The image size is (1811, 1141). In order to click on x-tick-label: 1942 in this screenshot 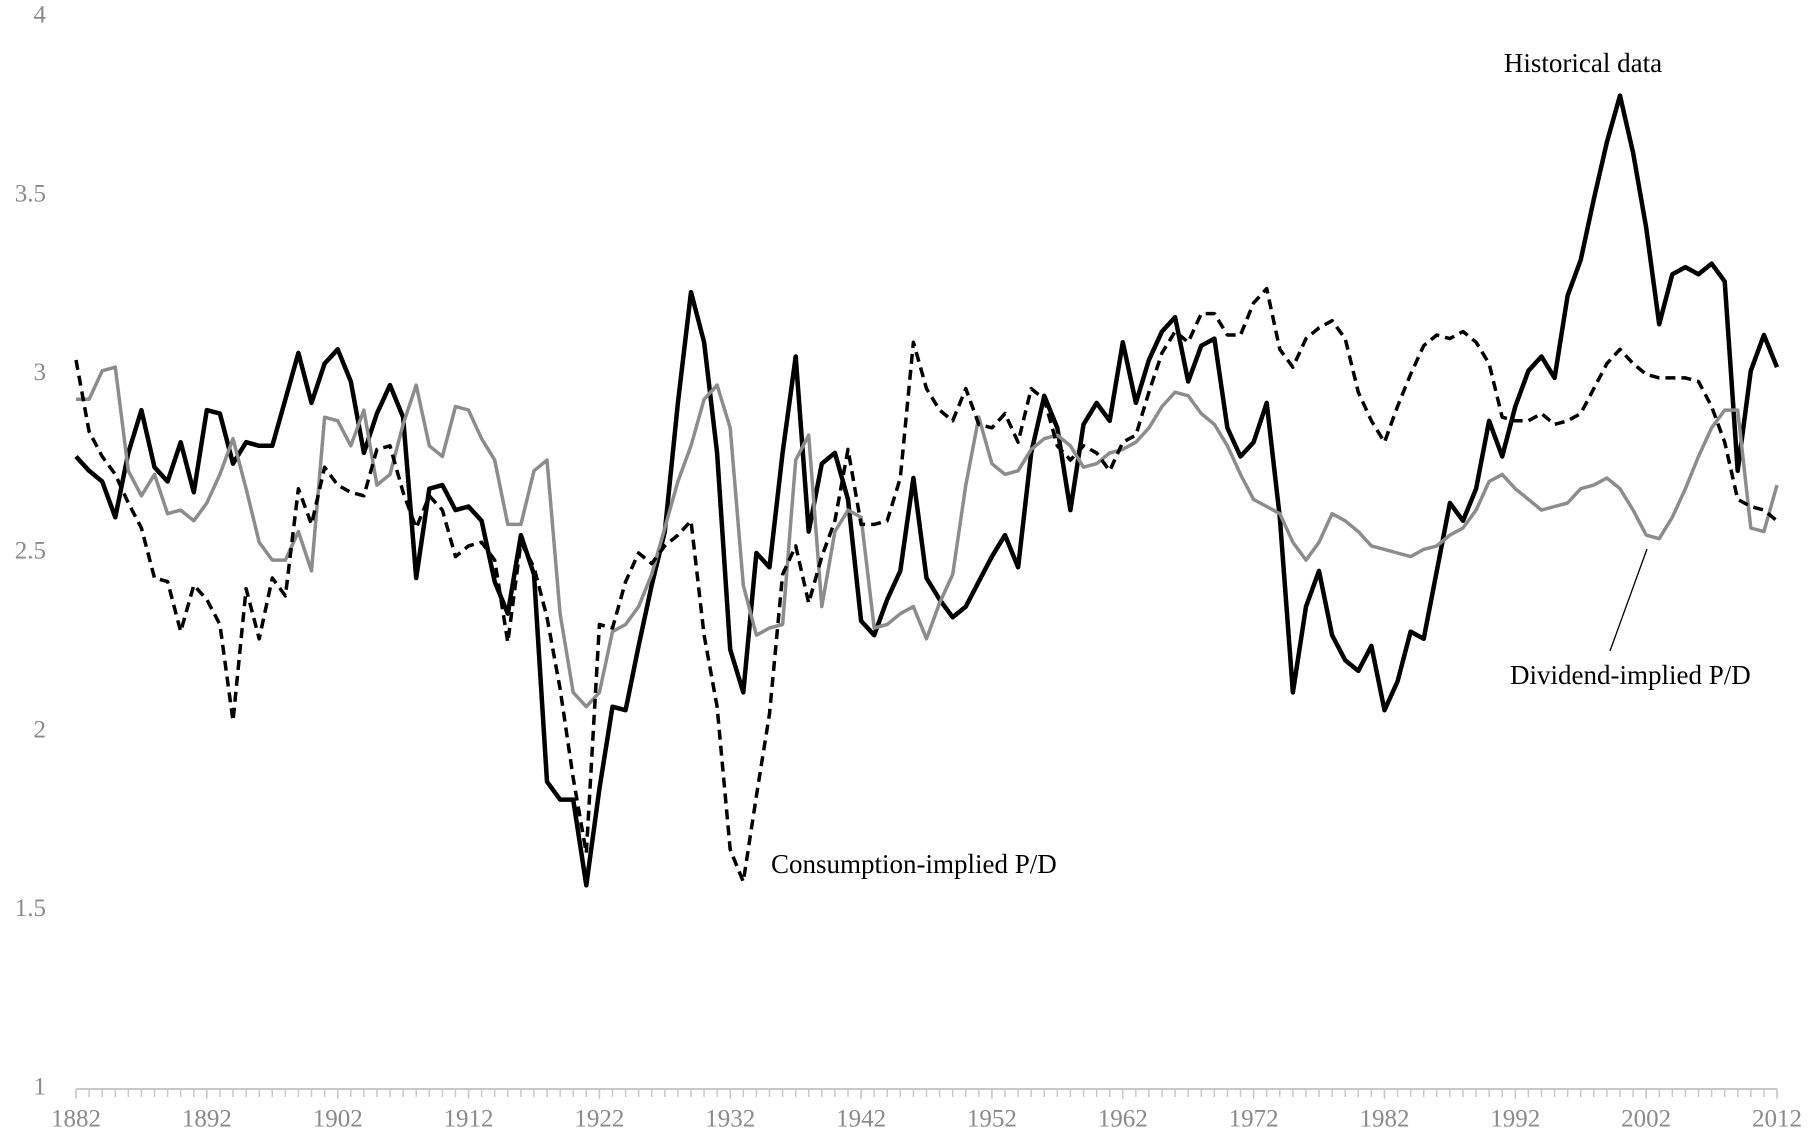, I will do `click(861, 1119)`.